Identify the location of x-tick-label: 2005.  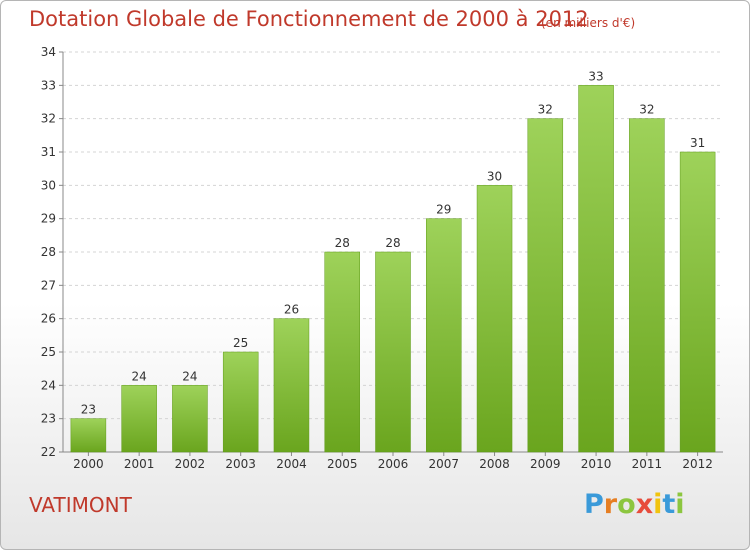
(342, 464).